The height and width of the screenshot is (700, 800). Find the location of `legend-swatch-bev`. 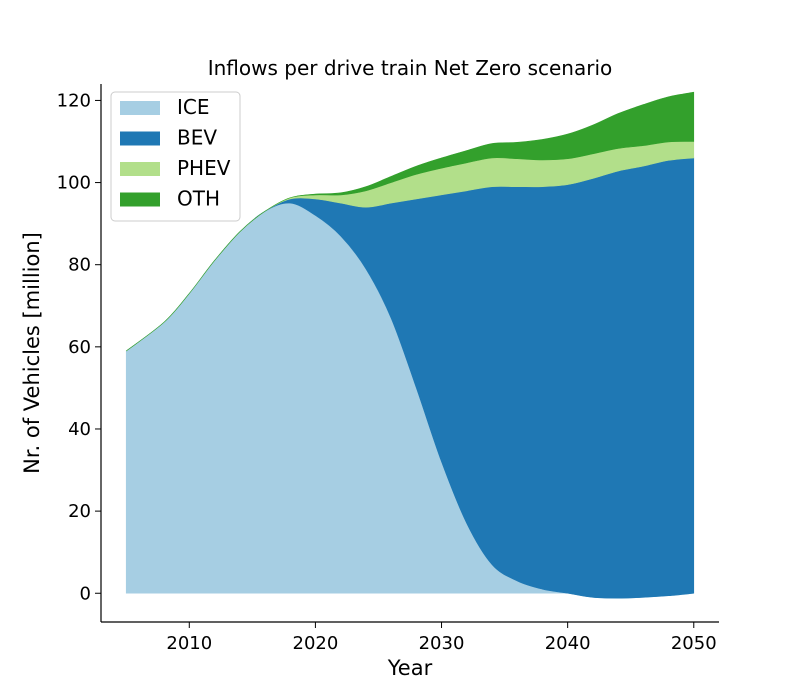

legend-swatch-bev is located at coordinates (140, 138).